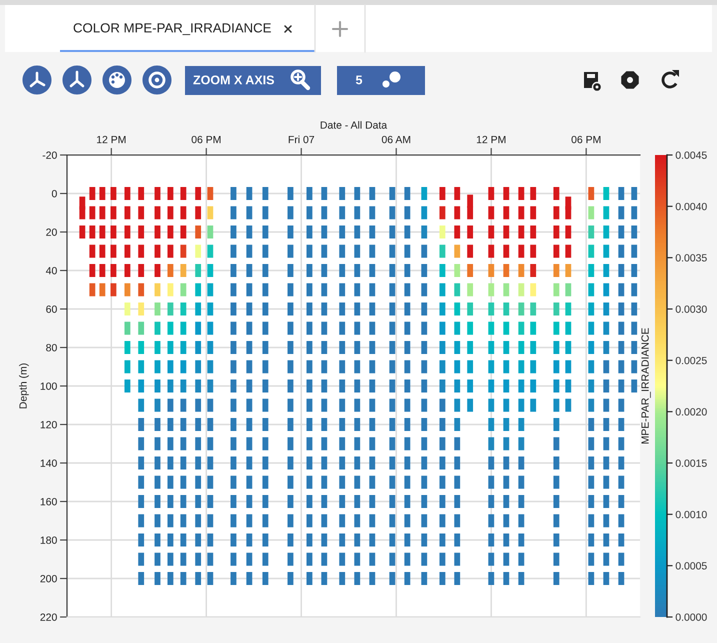  What do you see at coordinates (691, 309) in the screenshot?
I see `color-bar-label: 0.0030` at bounding box center [691, 309].